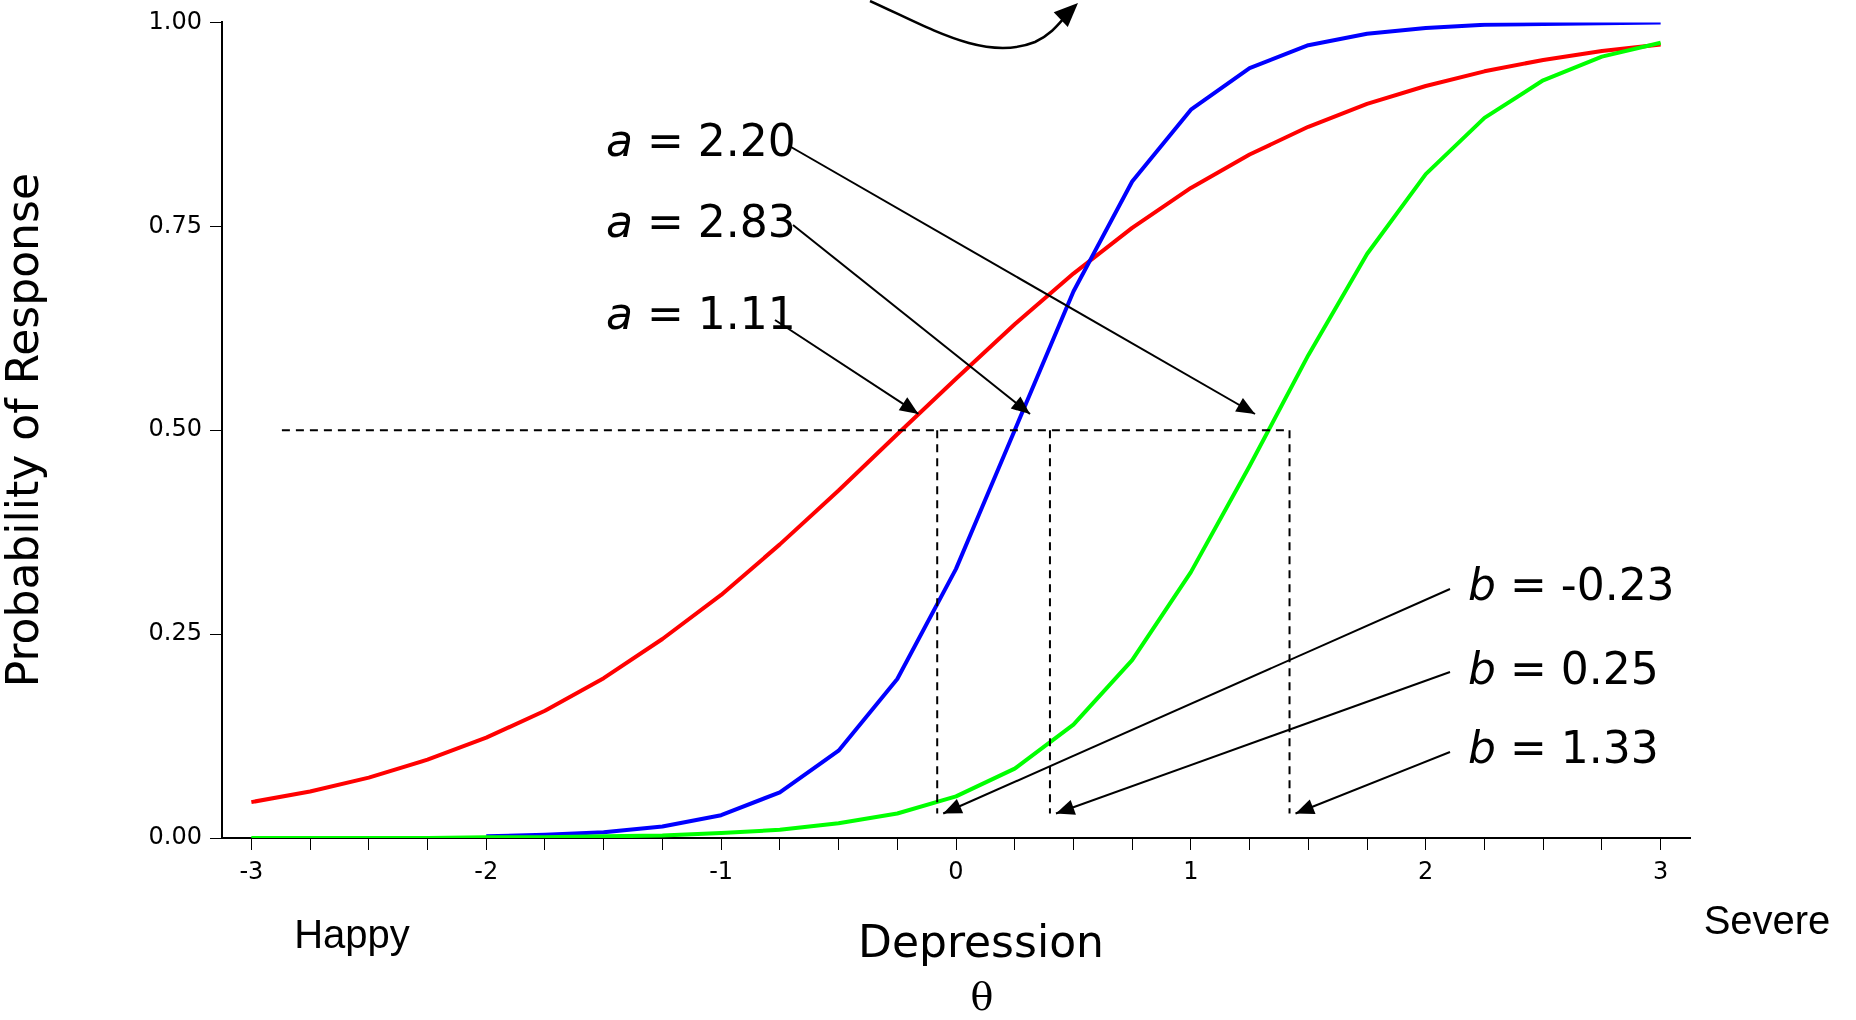 The image size is (1856, 1020). I want to click on annotation: a = 2.20, so click(701, 140).